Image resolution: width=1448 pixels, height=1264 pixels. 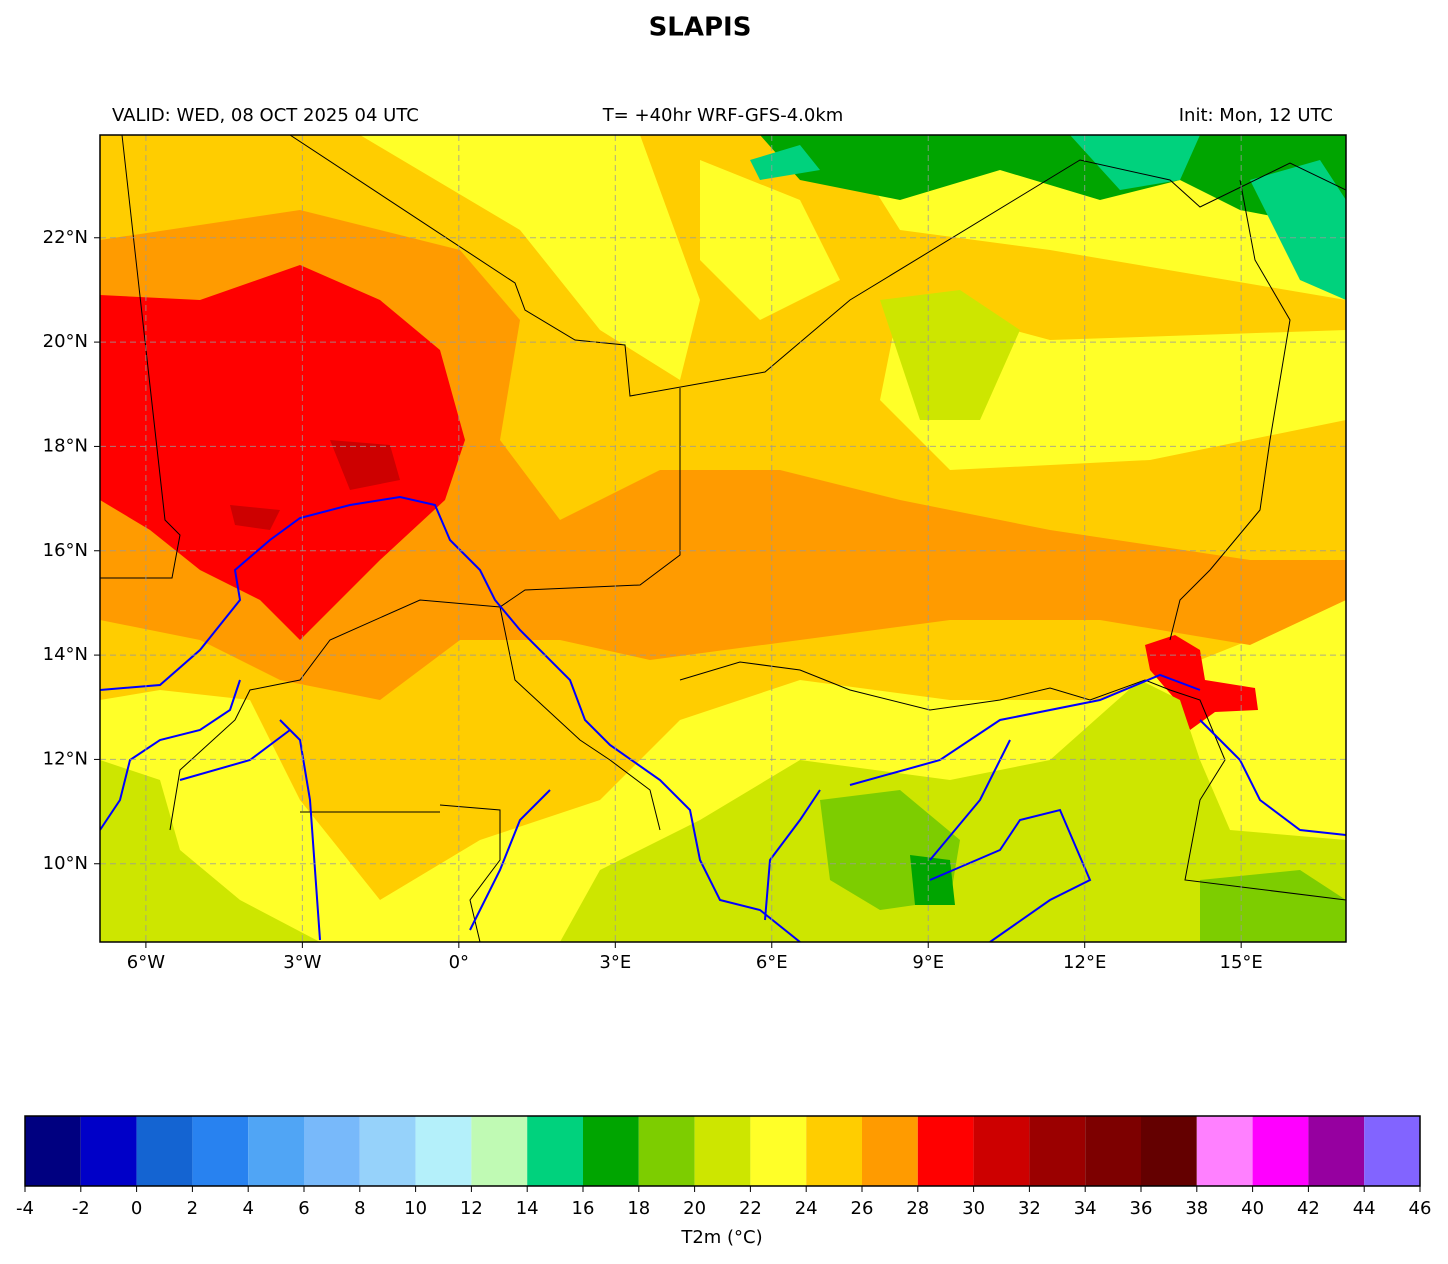 What do you see at coordinates (1420, 1208) in the screenshot?
I see `colorbar-tick-label: 46` at bounding box center [1420, 1208].